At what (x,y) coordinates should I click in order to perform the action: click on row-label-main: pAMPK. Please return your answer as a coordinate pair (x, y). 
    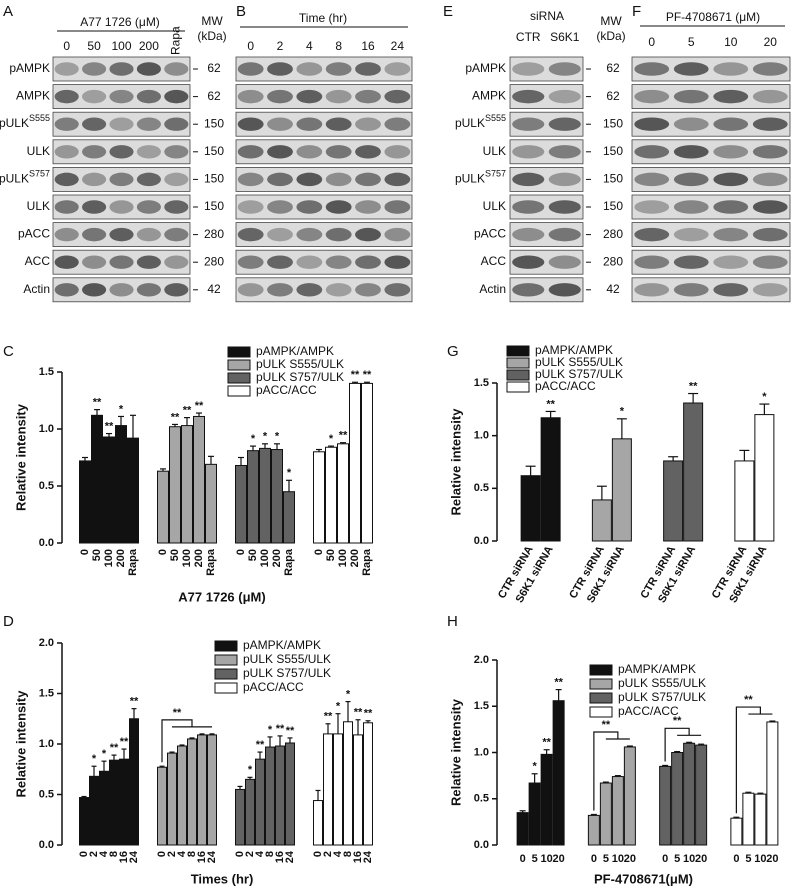
    Looking at the image, I should click on (485, 68).